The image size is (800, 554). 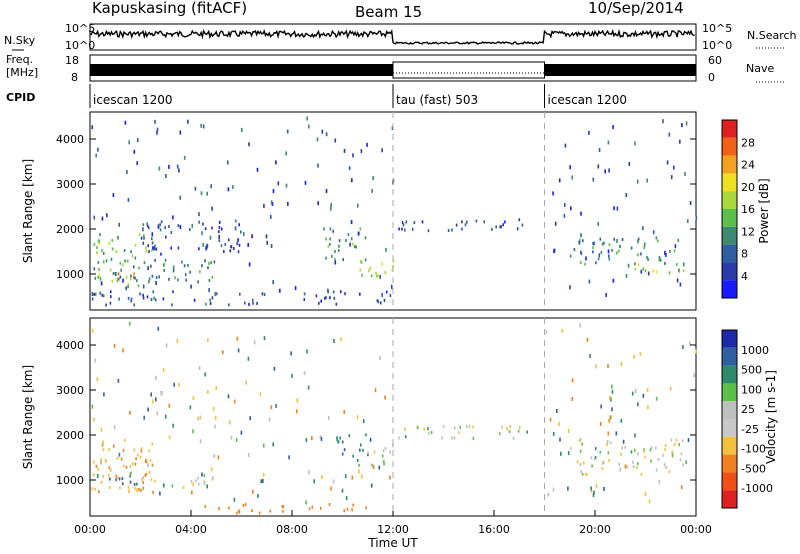 What do you see at coordinates (28, 417) in the screenshot?
I see `velocity-y-axis-label: Slant Range [km]` at bounding box center [28, 417].